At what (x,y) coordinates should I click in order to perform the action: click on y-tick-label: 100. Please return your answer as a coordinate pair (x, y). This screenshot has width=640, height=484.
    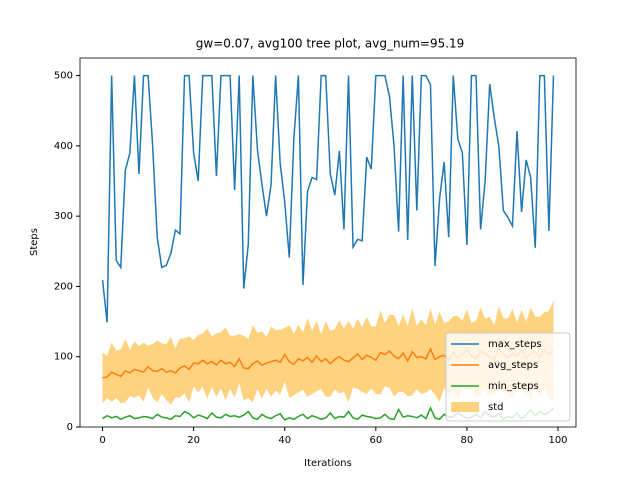
    Looking at the image, I should click on (63, 357).